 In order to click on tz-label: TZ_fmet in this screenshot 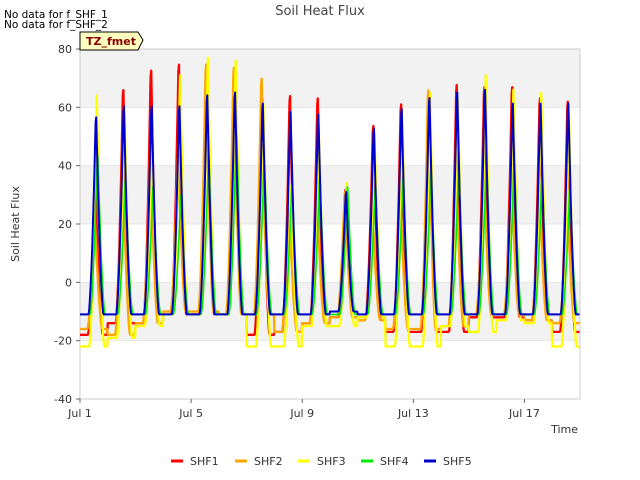, I will do `click(111, 41)`.